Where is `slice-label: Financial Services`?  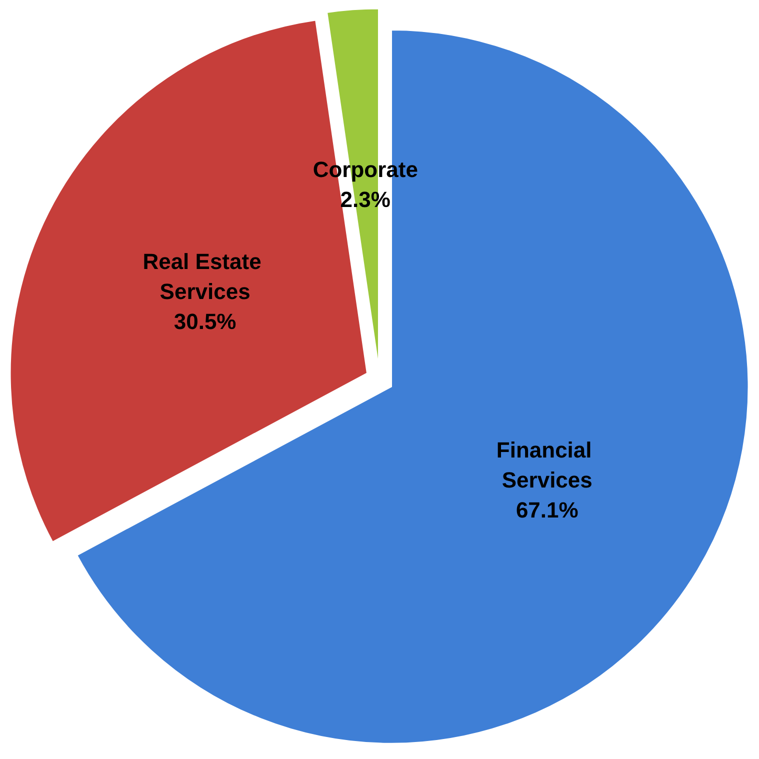 slice-label: Financial Services is located at coordinates (547, 464).